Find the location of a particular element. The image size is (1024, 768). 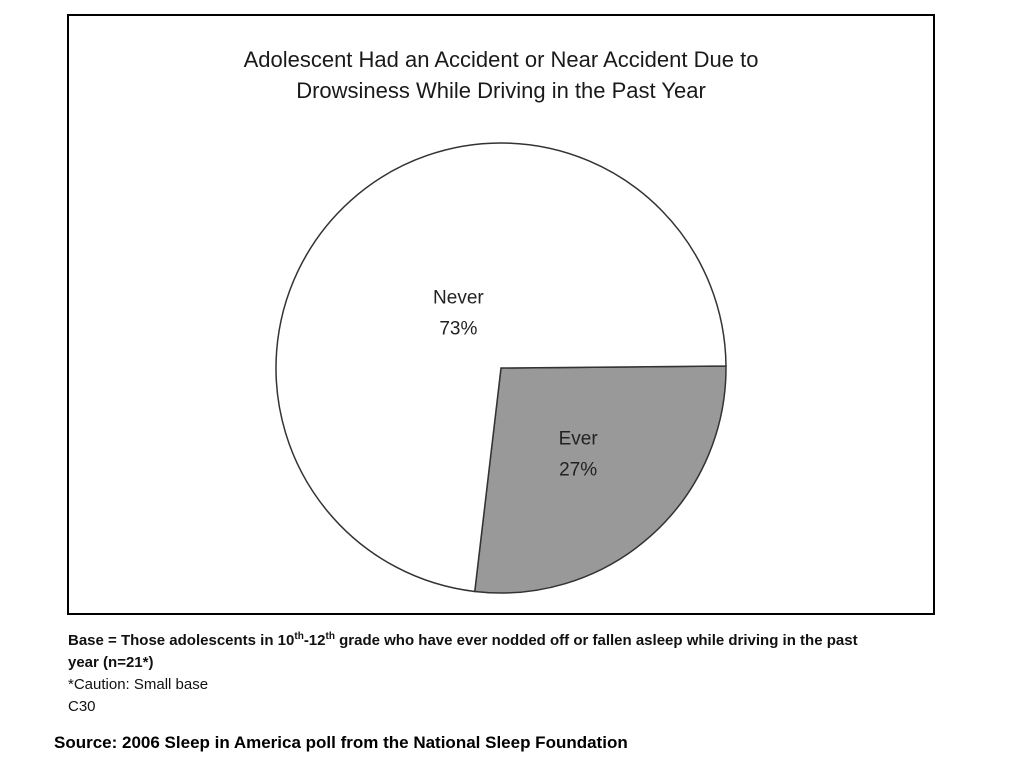

base-prefix: Base = Those adolescents in 10 is located at coordinates (181, 640).